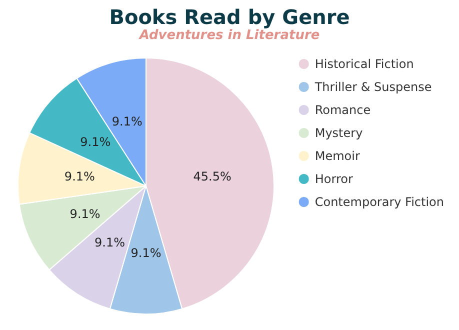 This screenshot has height=330, width=459. I want to click on legend-label: Contemporary Fiction, so click(379, 202).